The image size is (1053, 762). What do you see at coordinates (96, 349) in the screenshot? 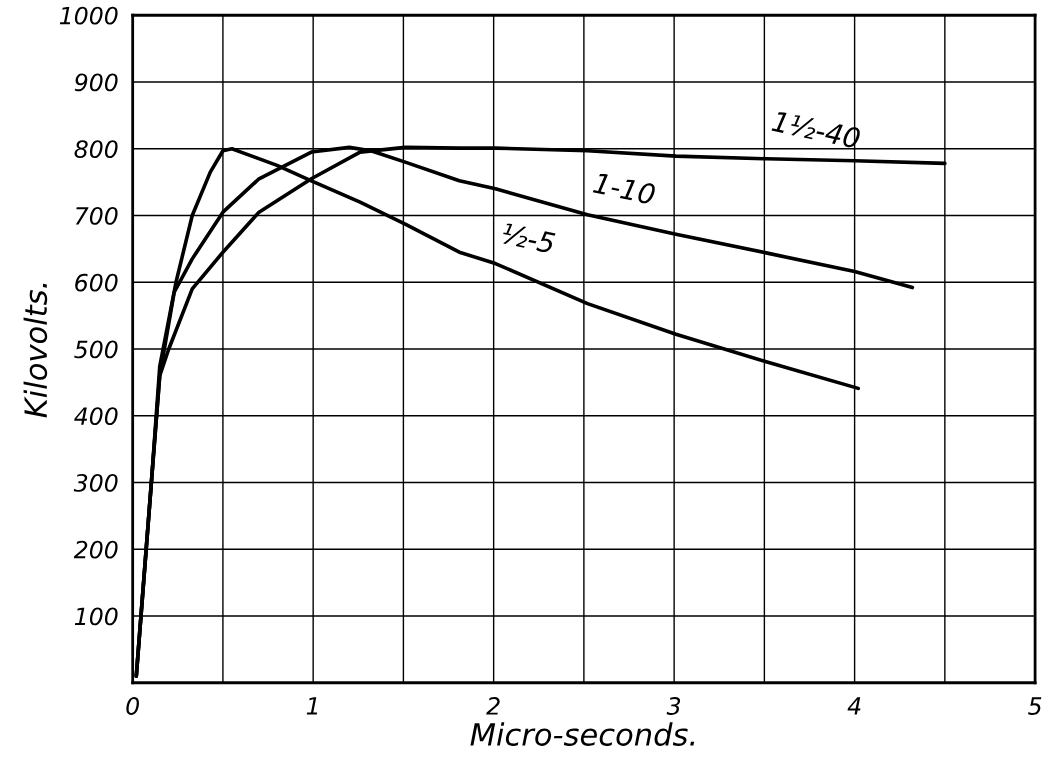
I see `y-tick-label: 500` at bounding box center [96, 349].